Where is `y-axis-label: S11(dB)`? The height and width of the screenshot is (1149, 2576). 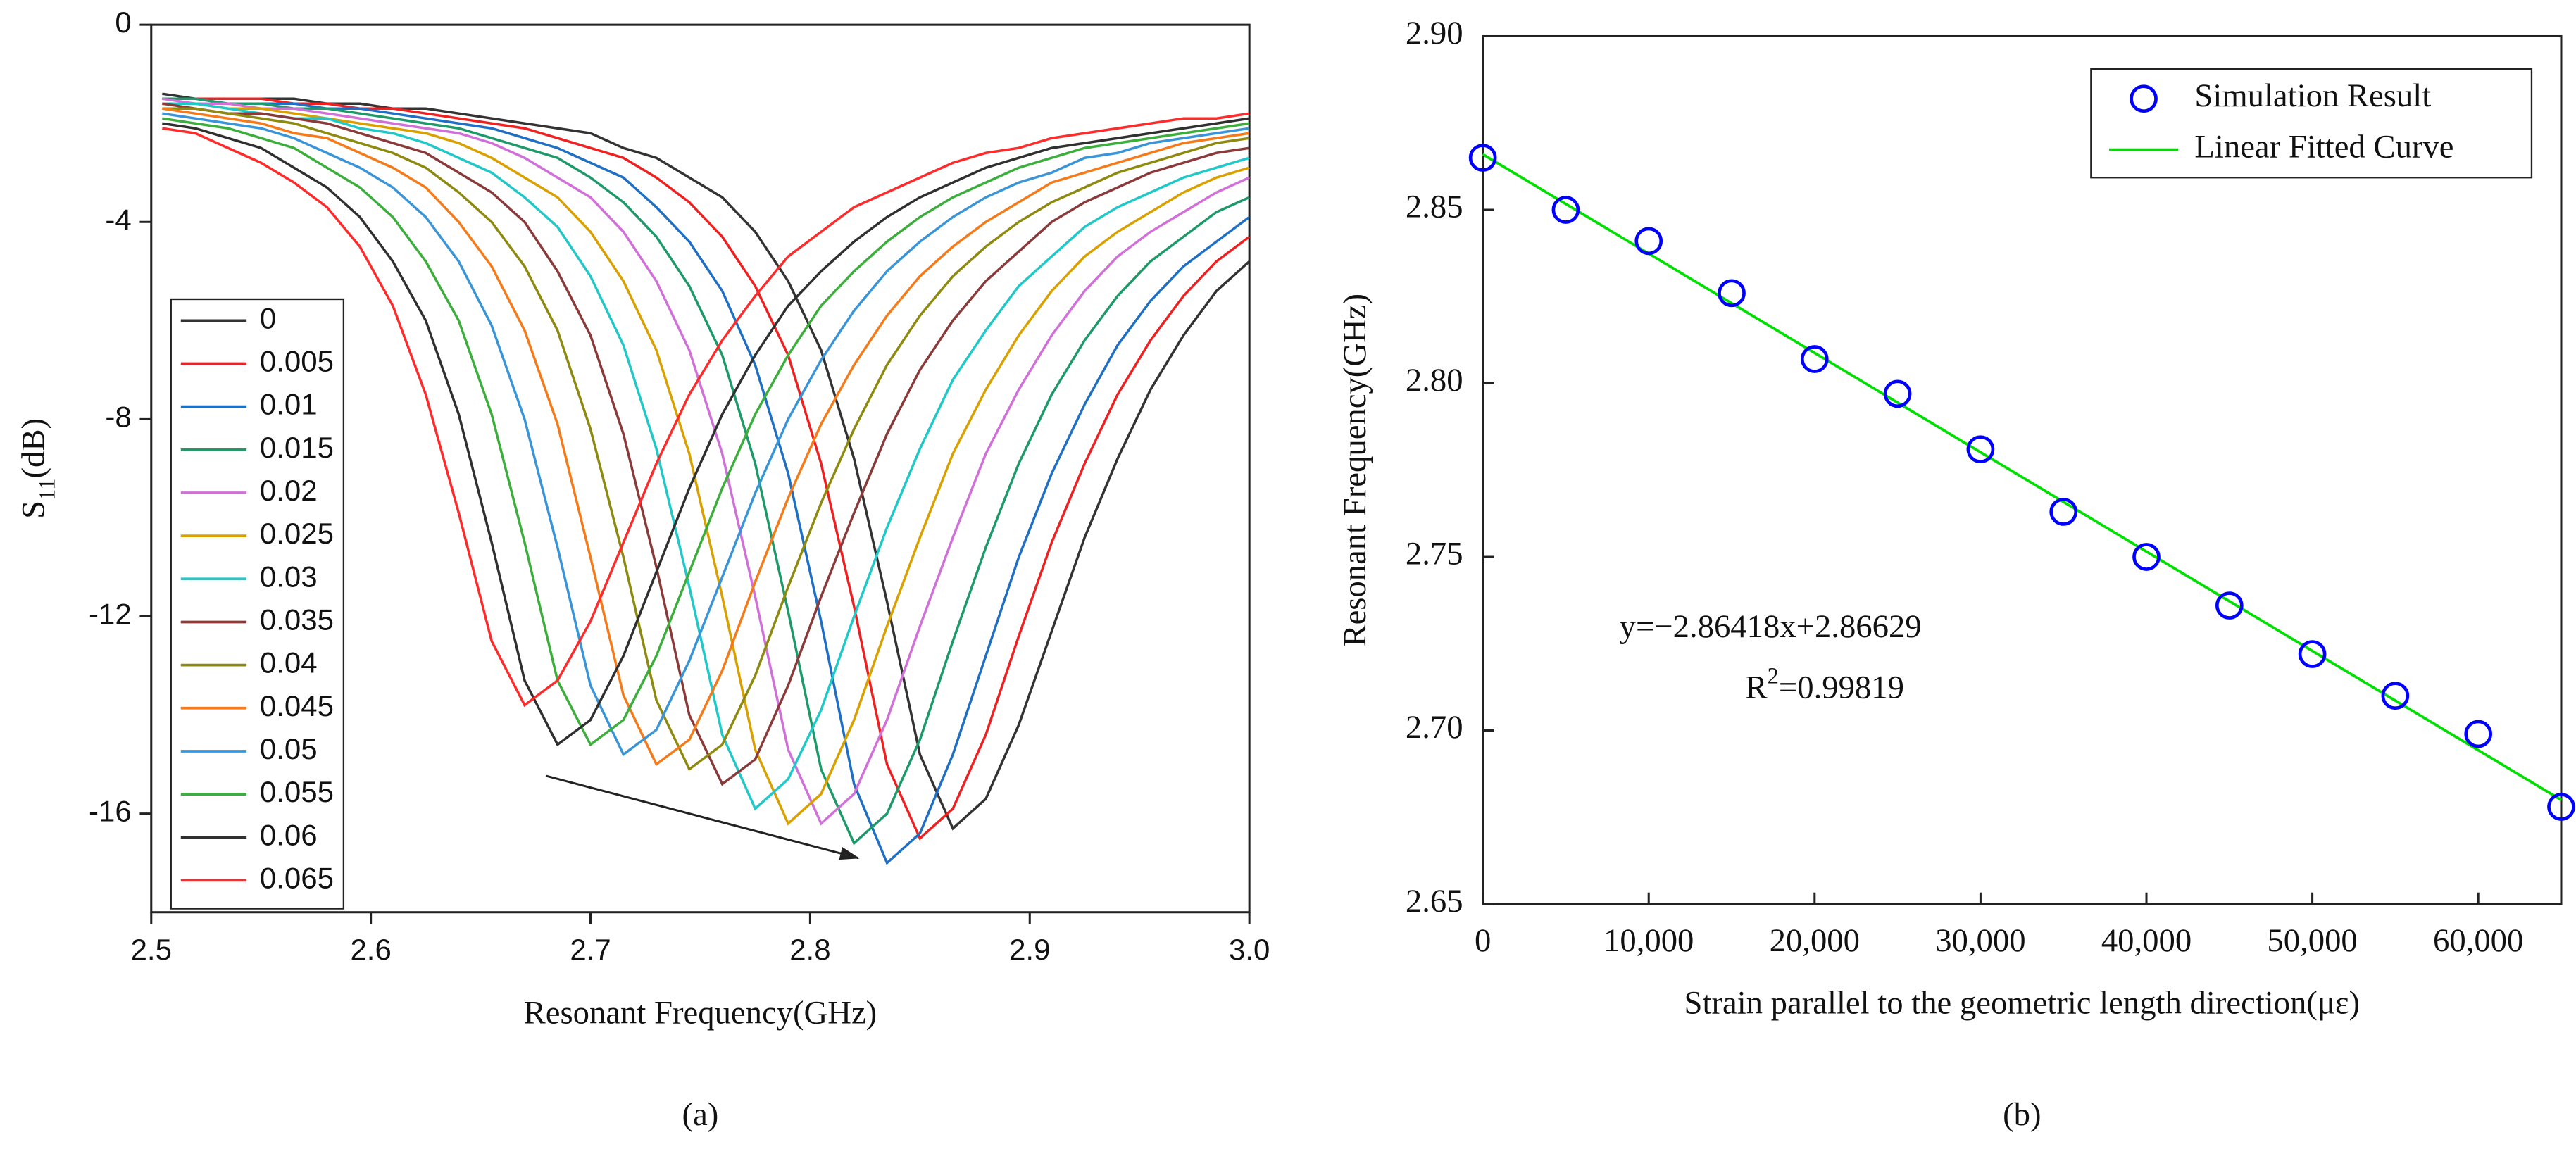 y-axis-label: S11(dB) is located at coordinates (37, 469).